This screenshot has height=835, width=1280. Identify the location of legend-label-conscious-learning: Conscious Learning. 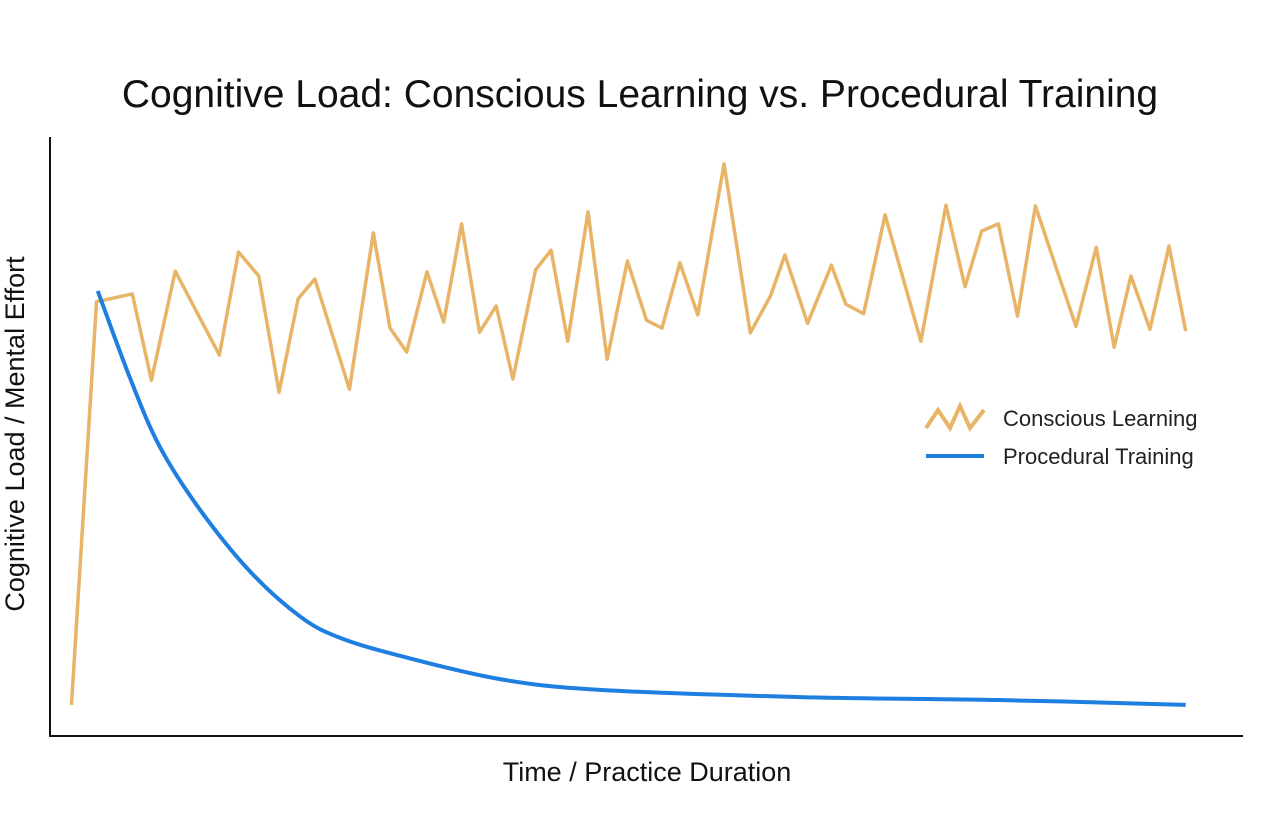
(1100, 418).